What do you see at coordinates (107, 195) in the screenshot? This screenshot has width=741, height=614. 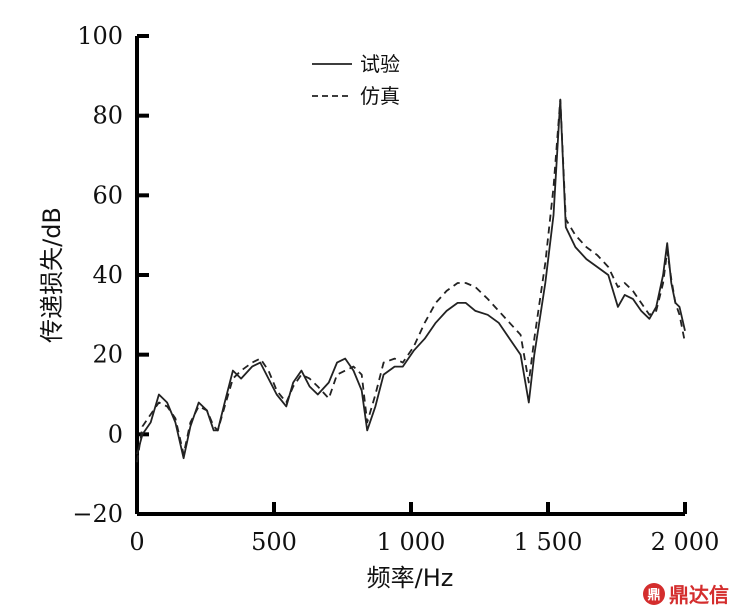 I see `y-tick-label: 60` at bounding box center [107, 195].